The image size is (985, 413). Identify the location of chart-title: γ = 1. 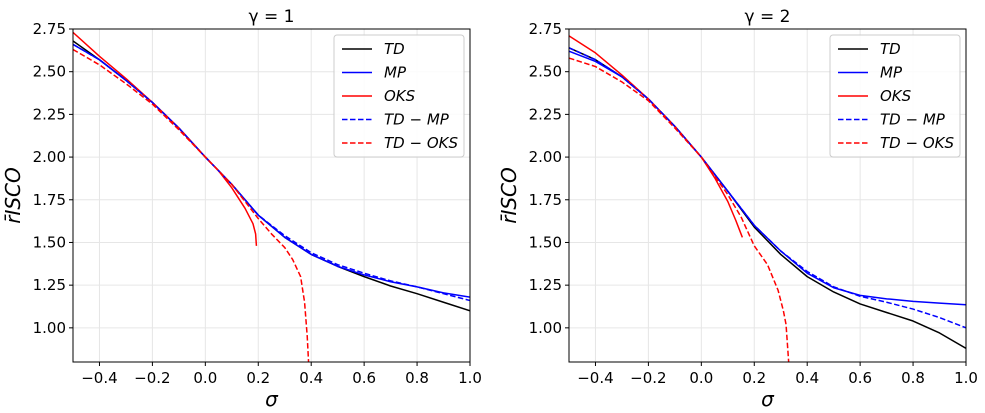
(272, 17).